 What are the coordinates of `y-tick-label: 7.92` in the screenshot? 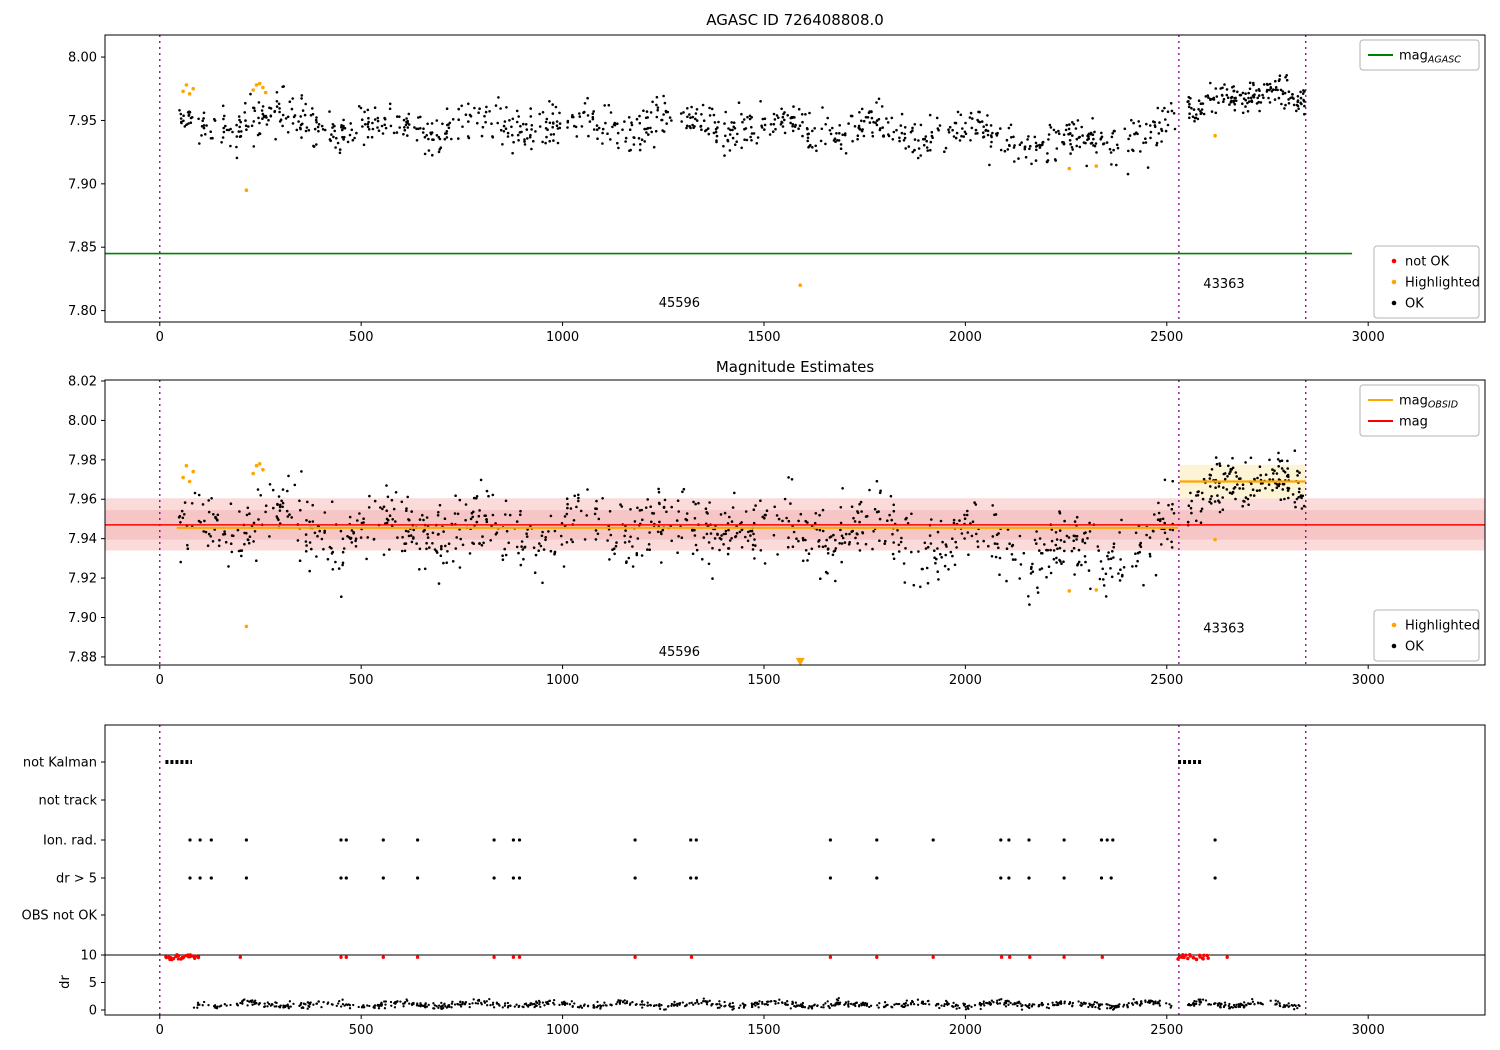 It's located at (82, 579).